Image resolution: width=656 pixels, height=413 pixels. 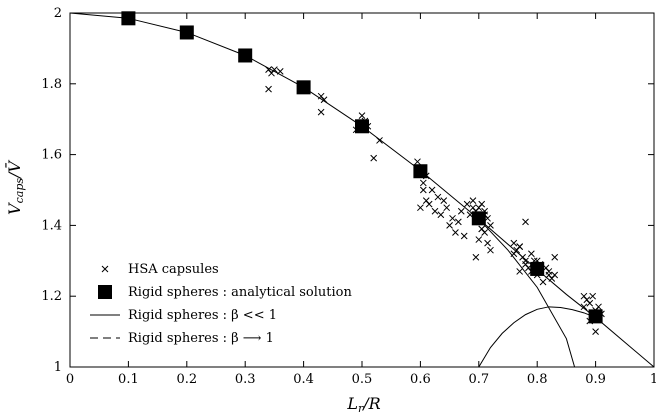 What do you see at coordinates (186, 379) in the screenshot?
I see `x-tick-label: 0.2` at bounding box center [186, 379].